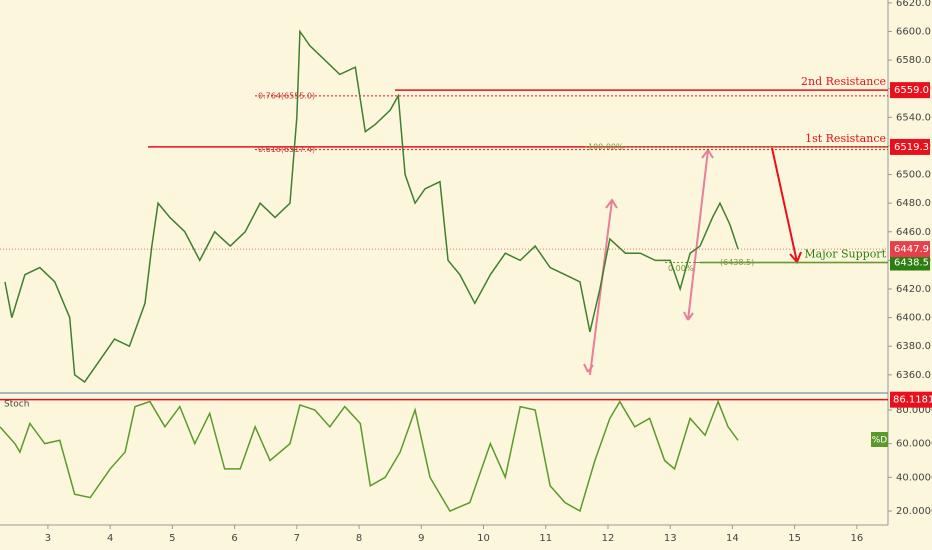 This screenshot has height=550, width=932. Describe the element at coordinates (914, 477) in the screenshot. I see `y-tick-label: 40.0000` at that location.